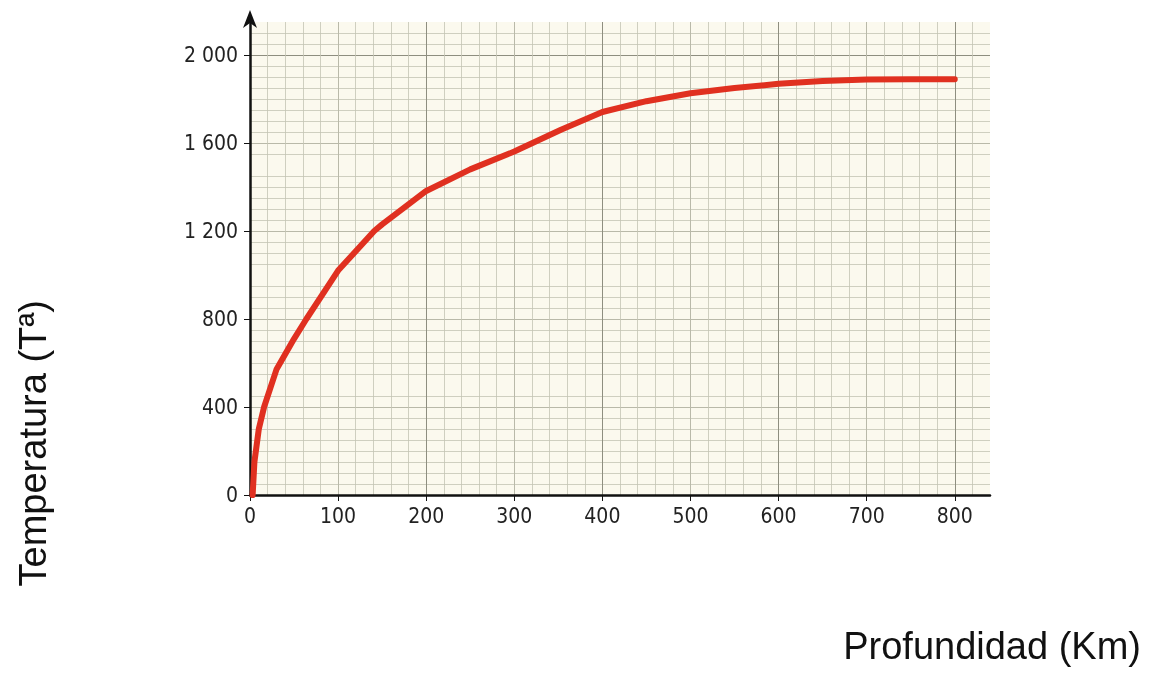 The image size is (1155, 673). What do you see at coordinates (231, 495) in the screenshot?
I see `y-tick-label: 0` at bounding box center [231, 495].